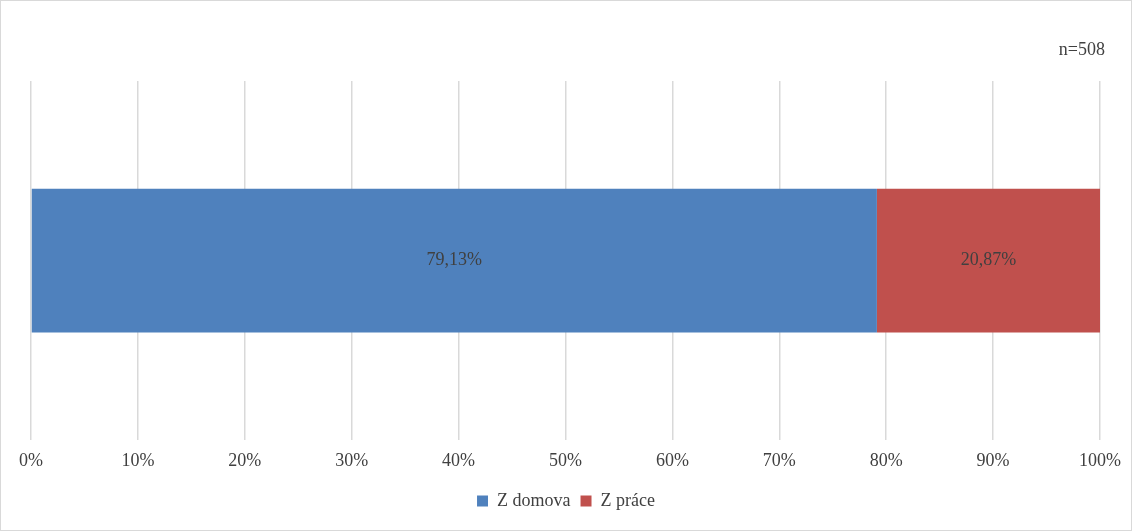 This screenshot has height=531, width=1132. Describe the element at coordinates (988, 259) in the screenshot. I see `data-label: 20,87%` at that location.